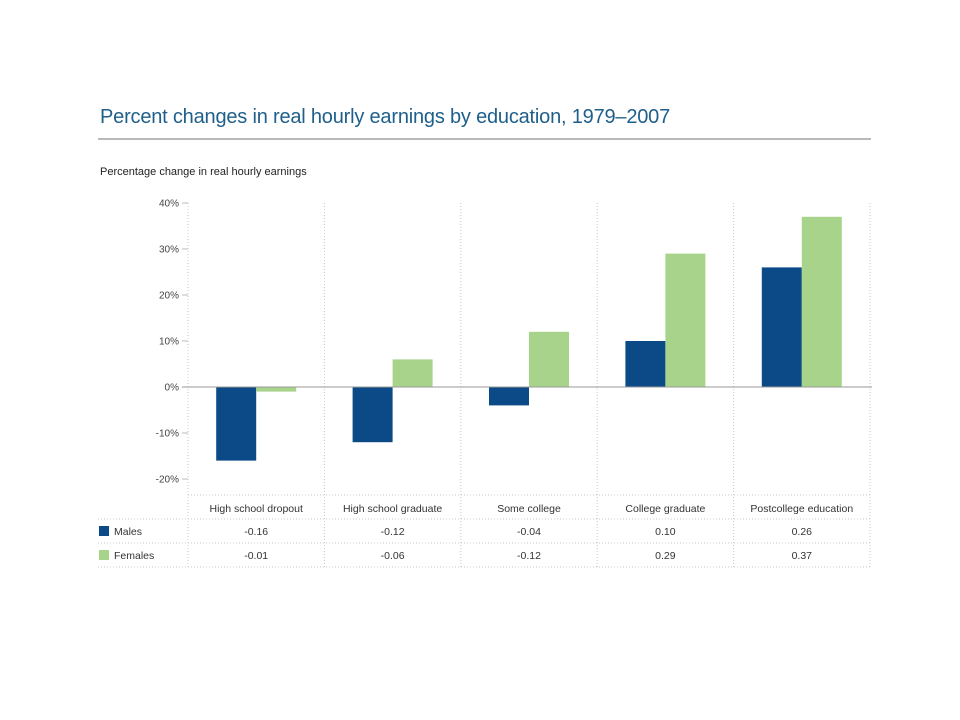 Image resolution: width=960 pixels, height=720 pixels. Describe the element at coordinates (529, 509) in the screenshot. I see `category-label: Some college` at that location.